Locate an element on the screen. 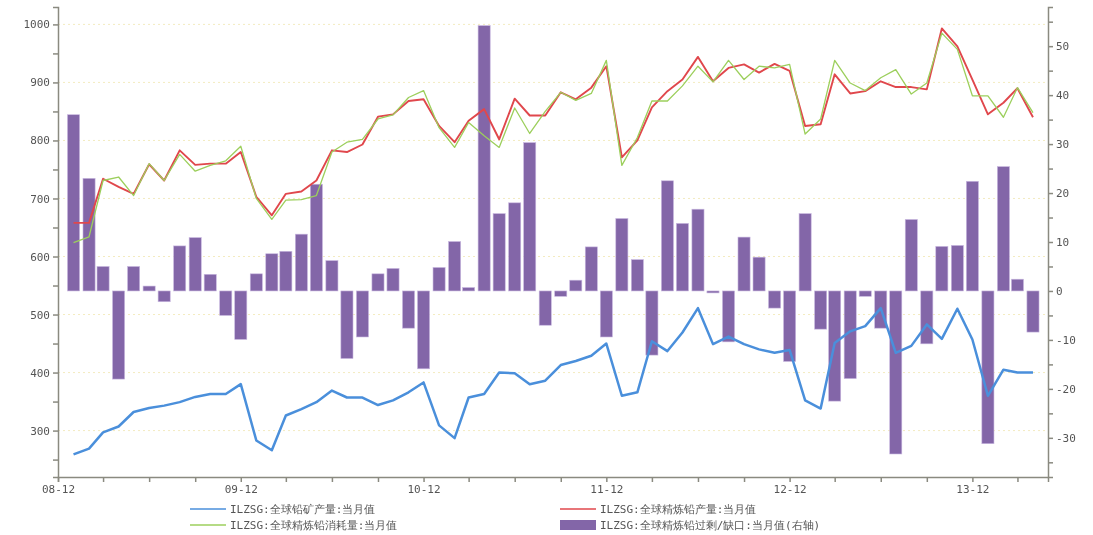 This screenshot has height=535, width=1093. y-tick-label: 700 is located at coordinates (40, 199).